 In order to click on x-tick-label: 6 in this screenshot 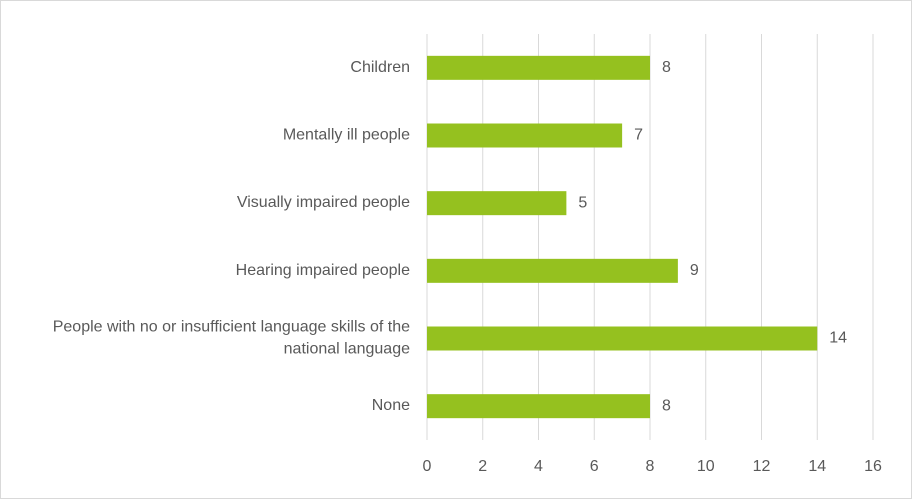, I will do `click(594, 466)`.